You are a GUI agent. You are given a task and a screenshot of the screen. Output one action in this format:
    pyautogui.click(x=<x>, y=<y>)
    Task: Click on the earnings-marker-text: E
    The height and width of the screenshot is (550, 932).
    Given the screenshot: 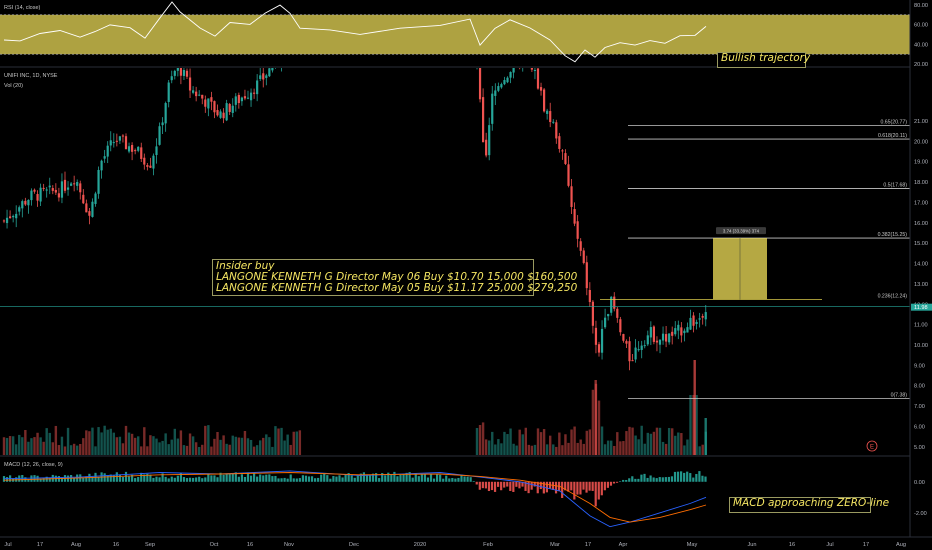 What is the action you would take?
    pyautogui.click(x=872, y=448)
    